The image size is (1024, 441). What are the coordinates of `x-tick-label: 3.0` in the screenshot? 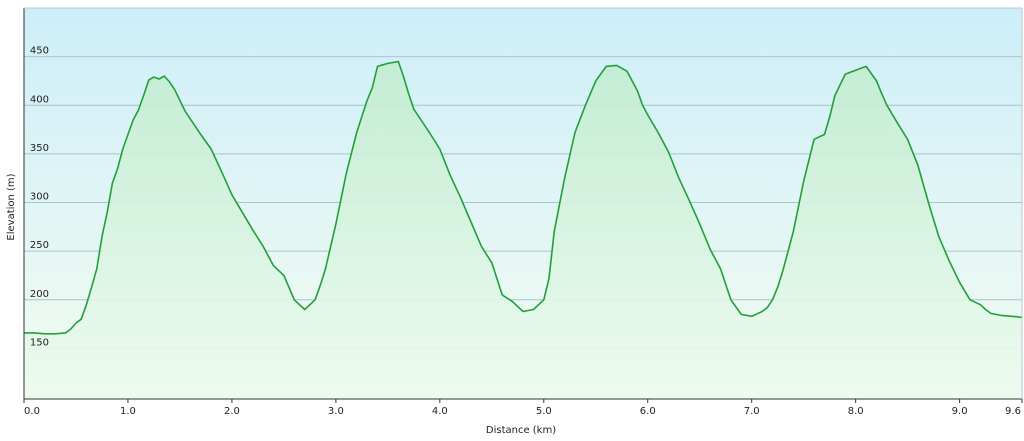 It's located at (336, 411).